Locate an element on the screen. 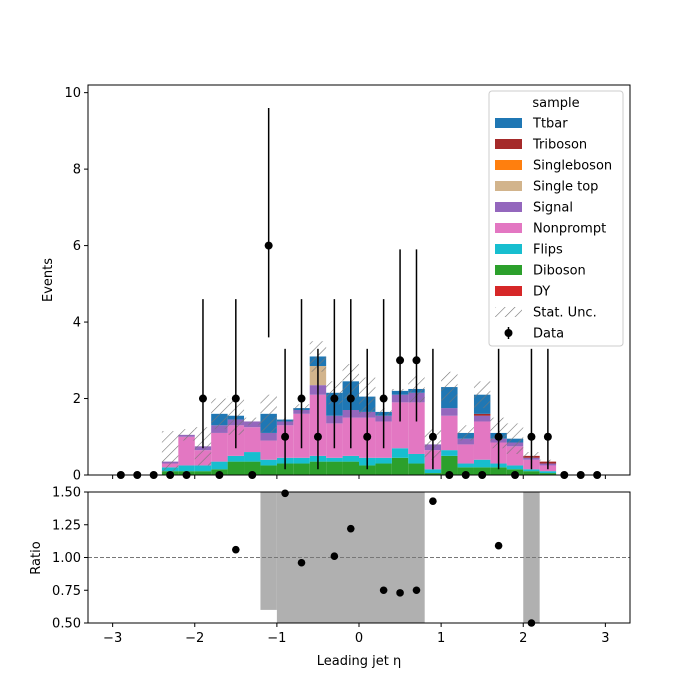  ratio-x-axis-label: Leading jet η is located at coordinates (359, 661).